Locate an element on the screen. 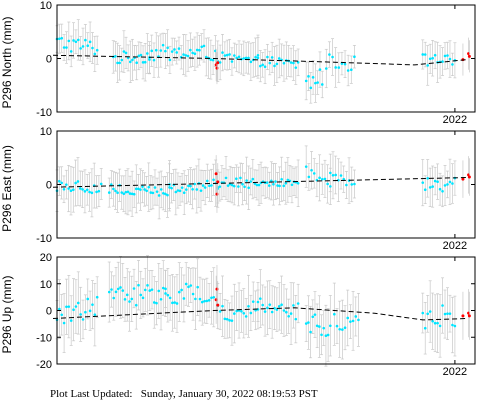 The width and height of the screenshot is (481, 404). data-points is located at coordinates (256, 310).